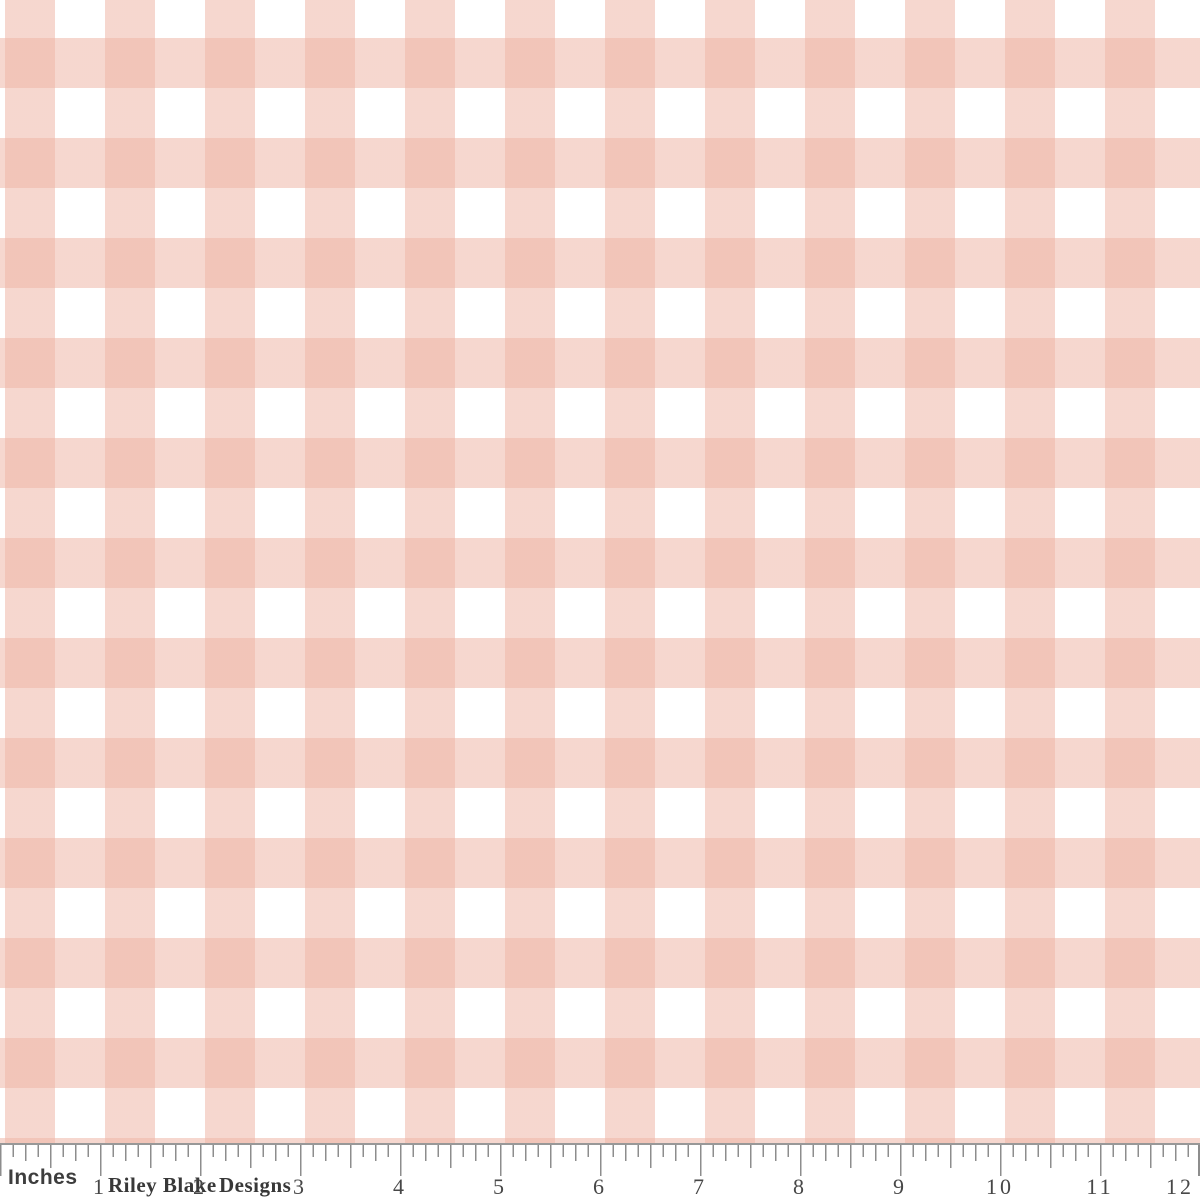 The width and height of the screenshot is (1200, 1200). What do you see at coordinates (1100, 1186) in the screenshot?
I see `ruler-number-11: 11` at bounding box center [1100, 1186].